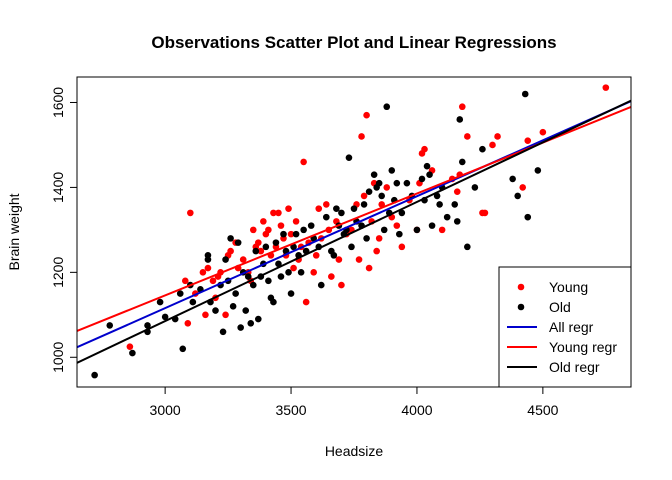  What do you see at coordinates (416, 410) in the screenshot?
I see `x-tick-label-4000: 4000` at bounding box center [416, 410].